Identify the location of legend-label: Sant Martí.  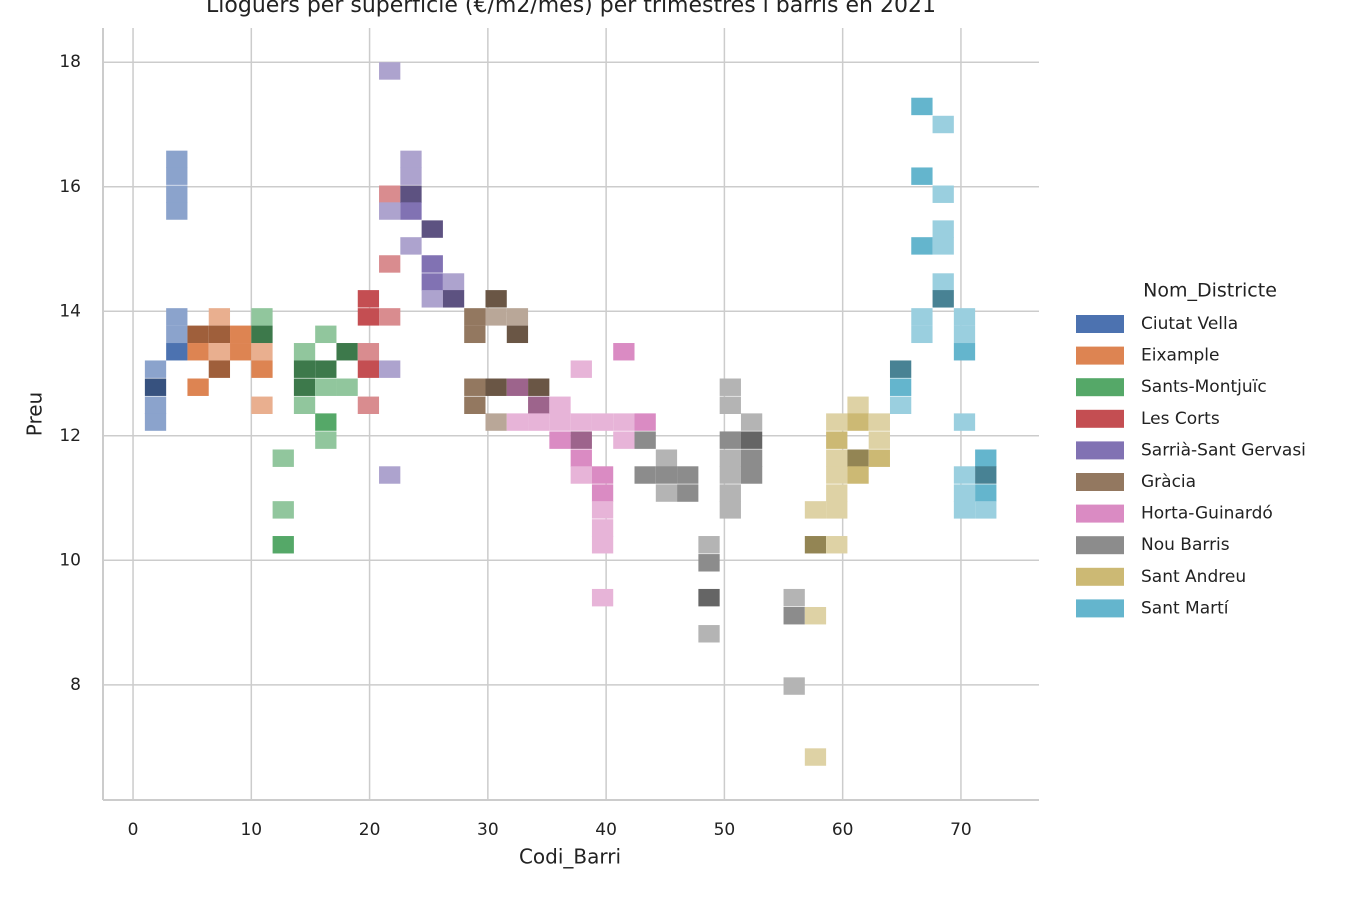
(1185, 608).